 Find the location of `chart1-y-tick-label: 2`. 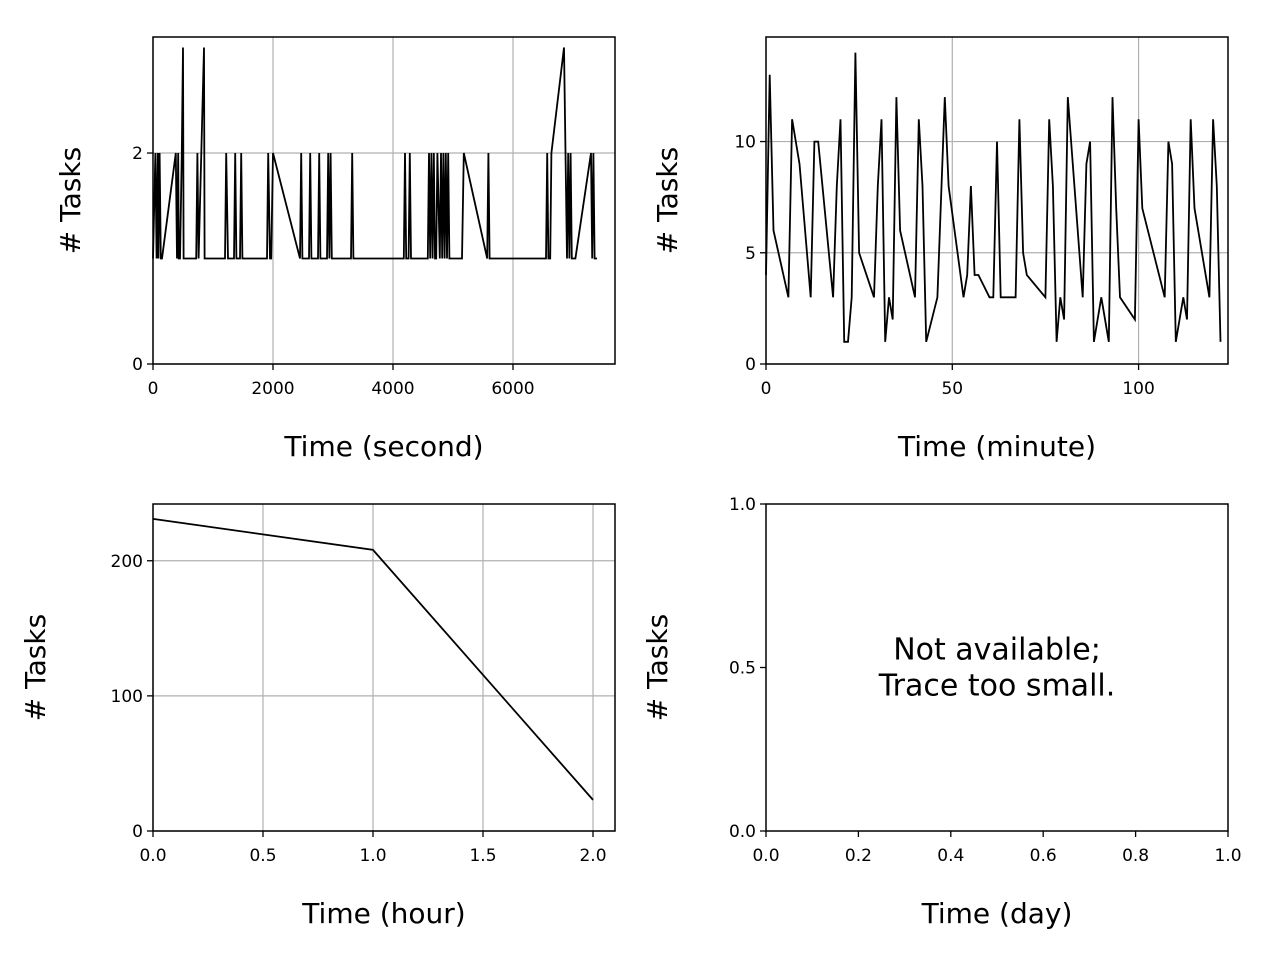

chart1-y-tick-label: 2 is located at coordinates (137, 154).